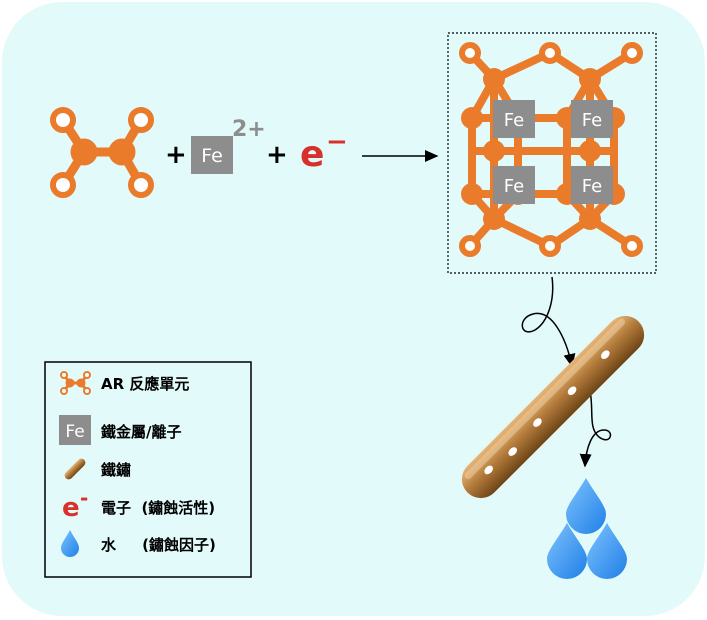 The height and width of the screenshot is (620, 707). I want to click on legend-label-rust: 鐵鏽, so click(116, 470).